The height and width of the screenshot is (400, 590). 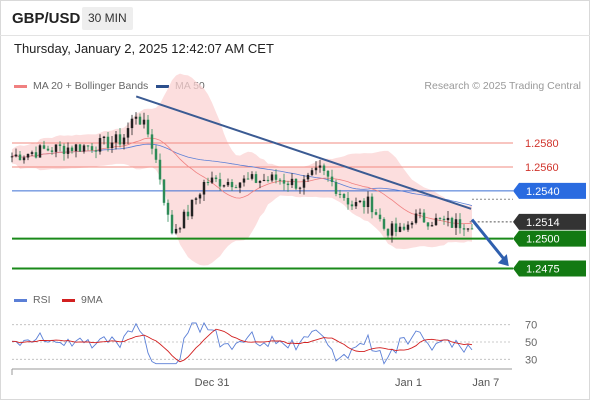 What do you see at coordinates (295, 18) in the screenshot?
I see `chart-header: GBP/USD 30 MIN` at bounding box center [295, 18].